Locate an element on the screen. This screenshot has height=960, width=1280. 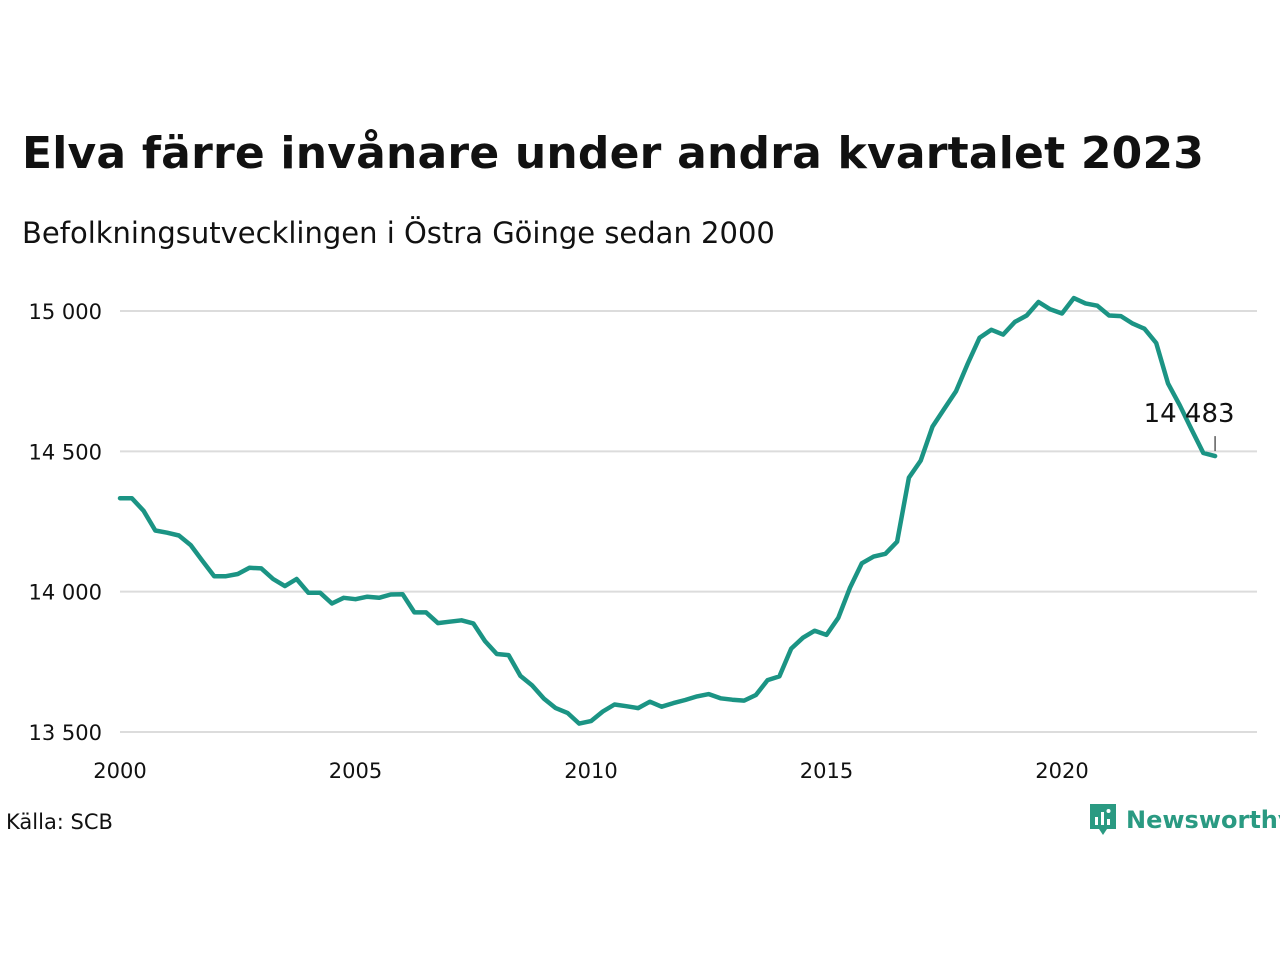
y-tick-label: 14 500 is located at coordinates (65, 452).